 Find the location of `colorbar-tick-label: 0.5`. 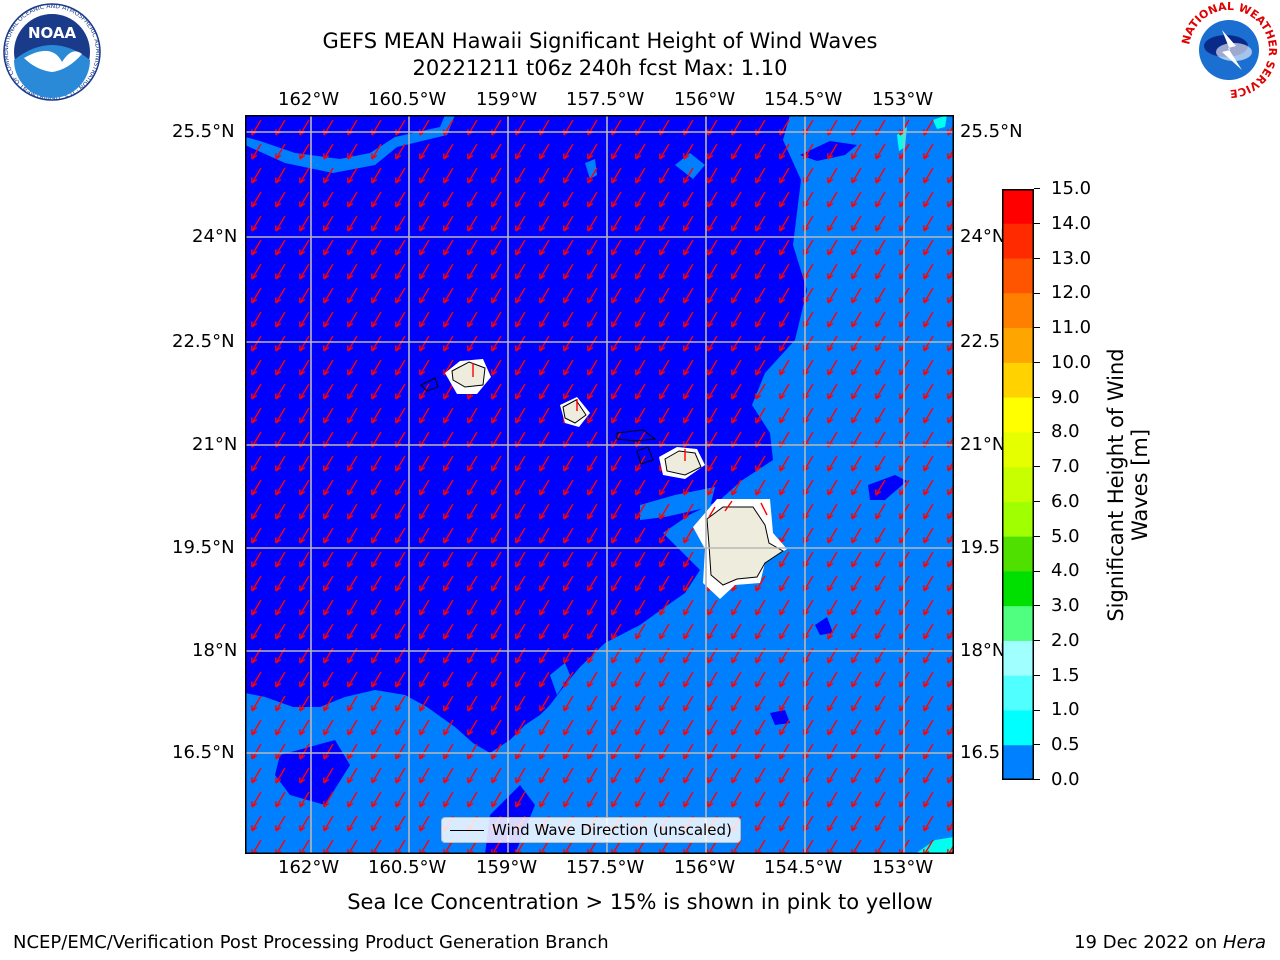

colorbar-tick-label: 0.5 is located at coordinates (1065, 745).